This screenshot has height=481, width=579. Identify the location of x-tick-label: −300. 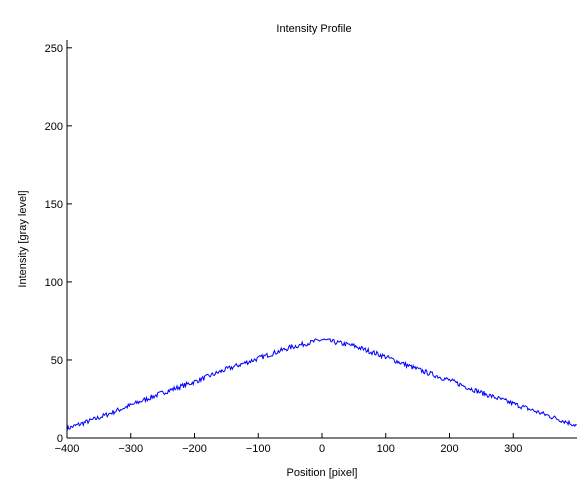
(130, 449).